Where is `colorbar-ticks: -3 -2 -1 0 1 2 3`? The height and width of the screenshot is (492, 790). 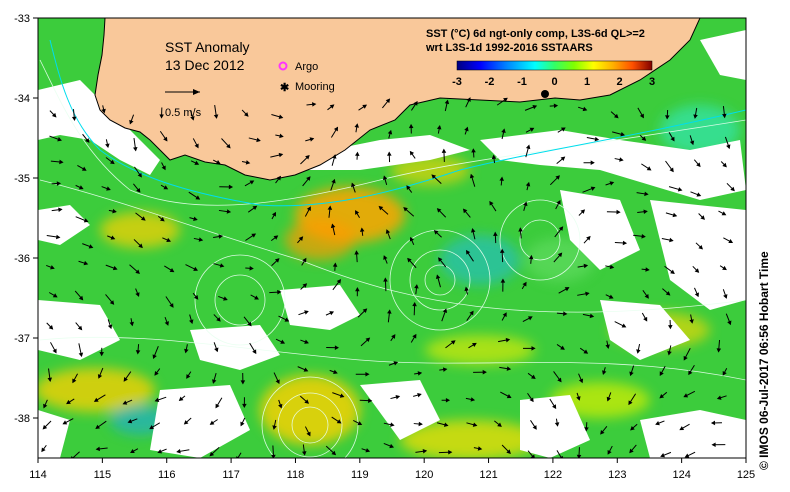
colorbar-ticks: -3 -2 -1 0 1 2 3 is located at coordinates (553, 82).